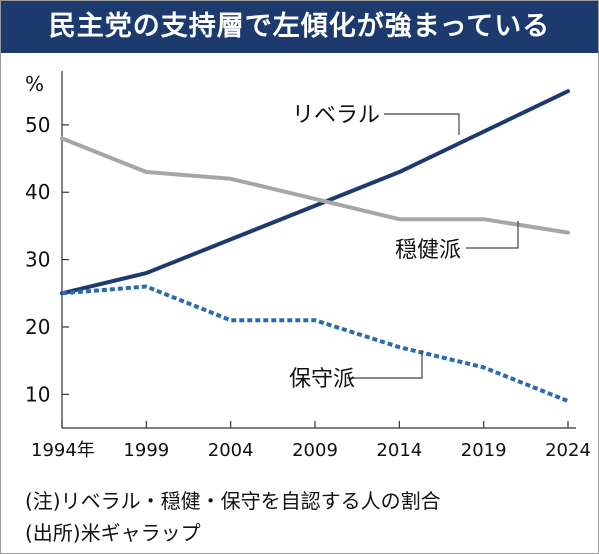 This screenshot has width=599, height=554. Describe the element at coordinates (146, 450) in the screenshot. I see `x-tick-label-1999: 1999` at that location.